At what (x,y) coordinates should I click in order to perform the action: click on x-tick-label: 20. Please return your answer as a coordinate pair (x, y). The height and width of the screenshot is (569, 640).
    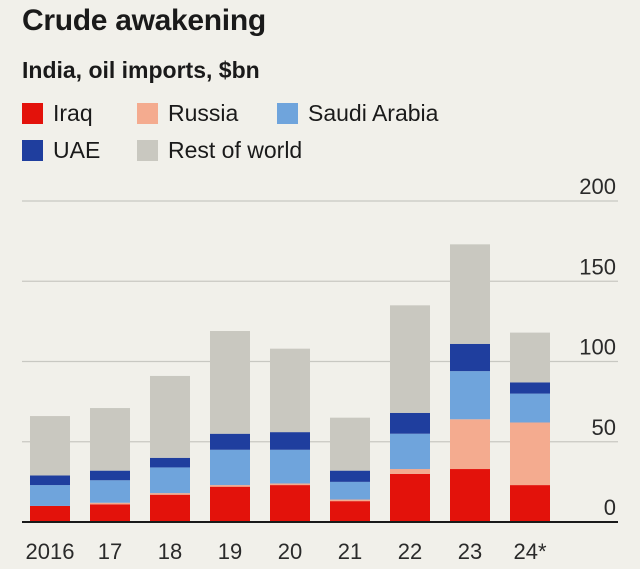
    Looking at the image, I should click on (290, 551).